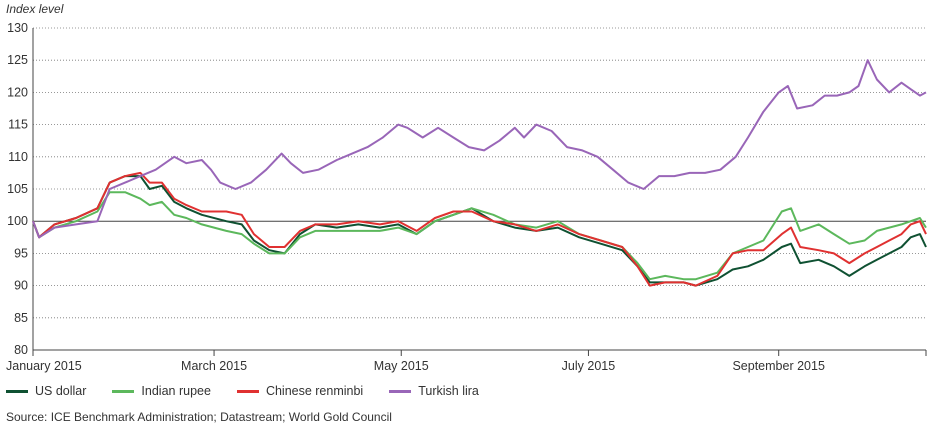  I want to click on x-tick-3: July 2015, so click(589, 366).